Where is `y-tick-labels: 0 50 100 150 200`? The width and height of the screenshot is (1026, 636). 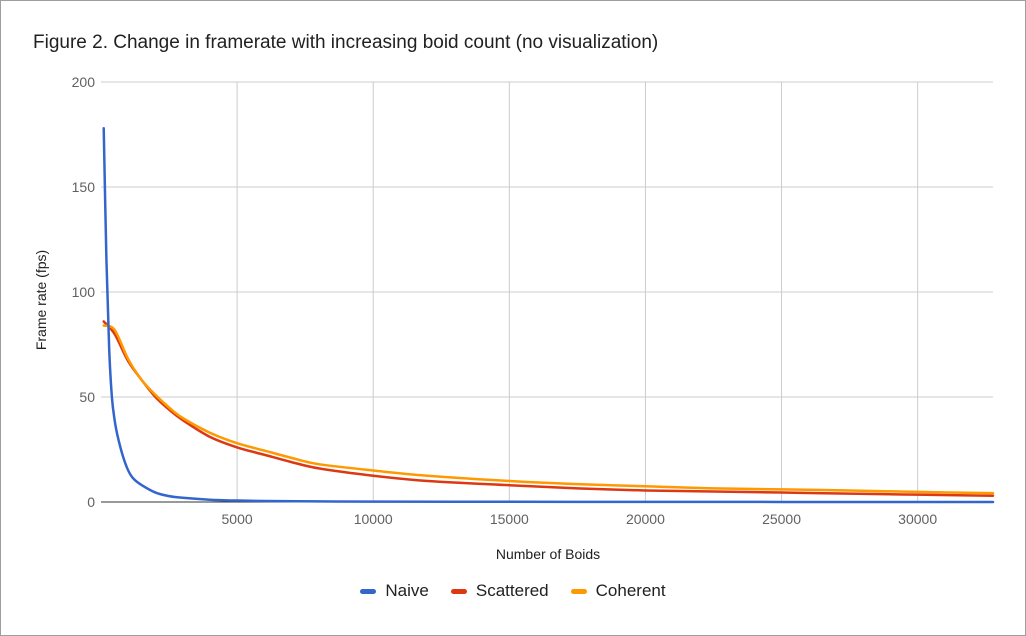 y-tick-labels: 0 50 100 150 200 is located at coordinates (84, 292).